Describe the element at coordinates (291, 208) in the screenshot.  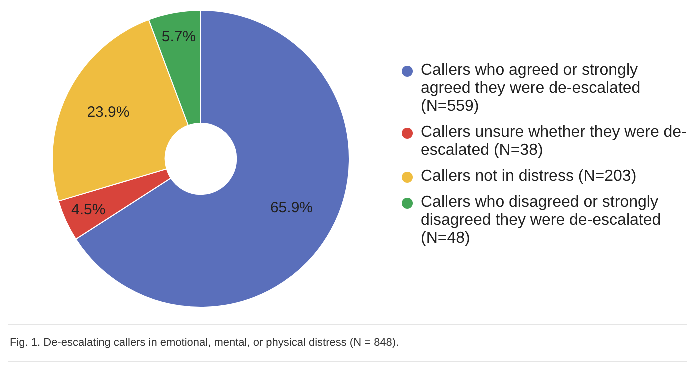
I see `data-label: 65.9%` at that location.